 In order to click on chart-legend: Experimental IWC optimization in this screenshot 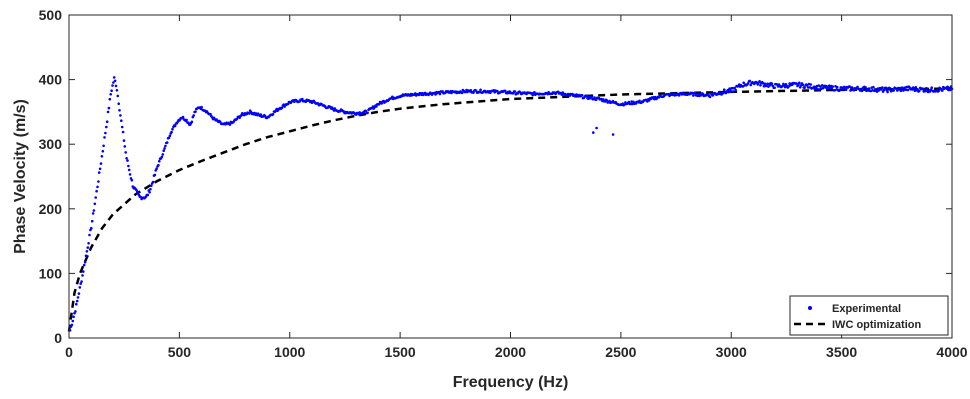, I will do `click(869, 315)`.